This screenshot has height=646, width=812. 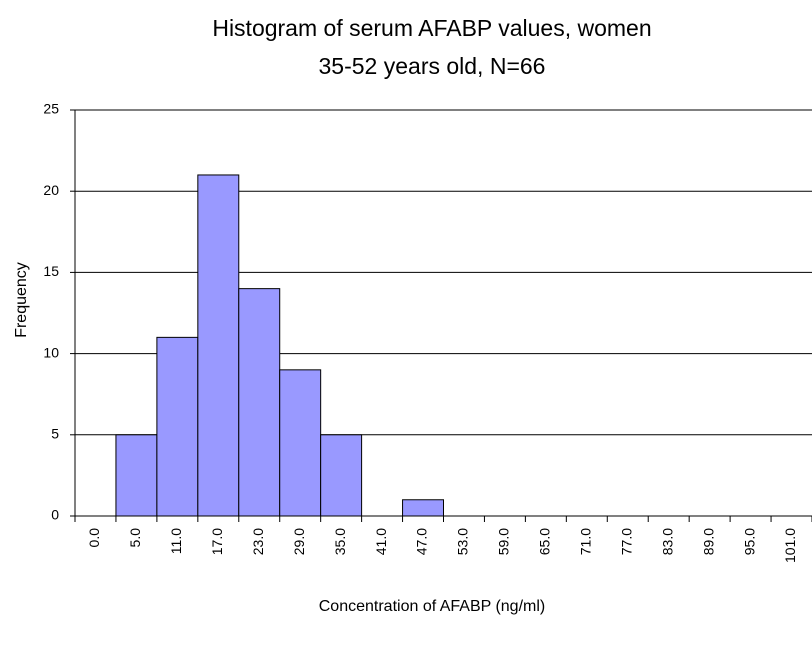 I want to click on x-tick-label: 65.0, so click(x=545, y=541).